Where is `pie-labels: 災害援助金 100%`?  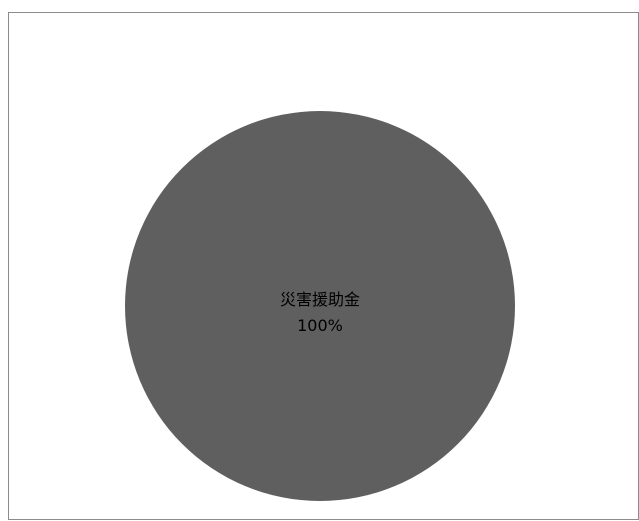 pie-labels: 災害援助金 100% is located at coordinates (320, 312).